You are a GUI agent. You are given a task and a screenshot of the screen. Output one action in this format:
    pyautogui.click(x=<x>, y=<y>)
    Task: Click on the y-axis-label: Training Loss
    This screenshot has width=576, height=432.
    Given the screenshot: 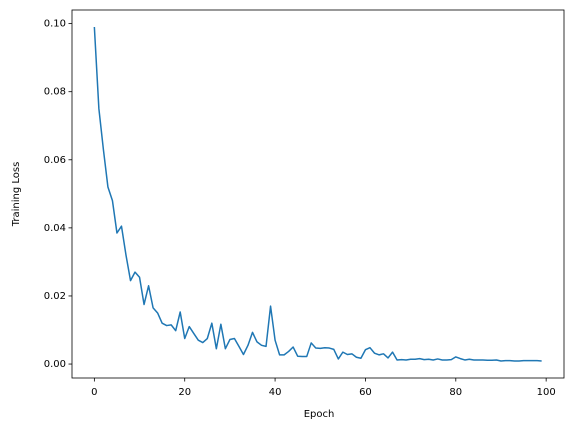 What is the action you would take?
    pyautogui.click(x=16, y=195)
    